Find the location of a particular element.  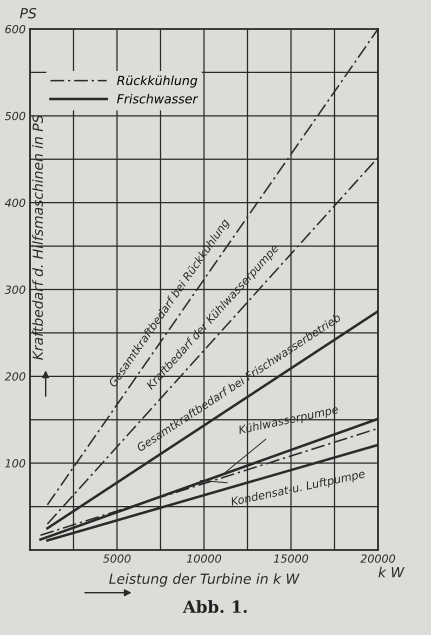

x-tick-label: 15000 is located at coordinates (291, 558).